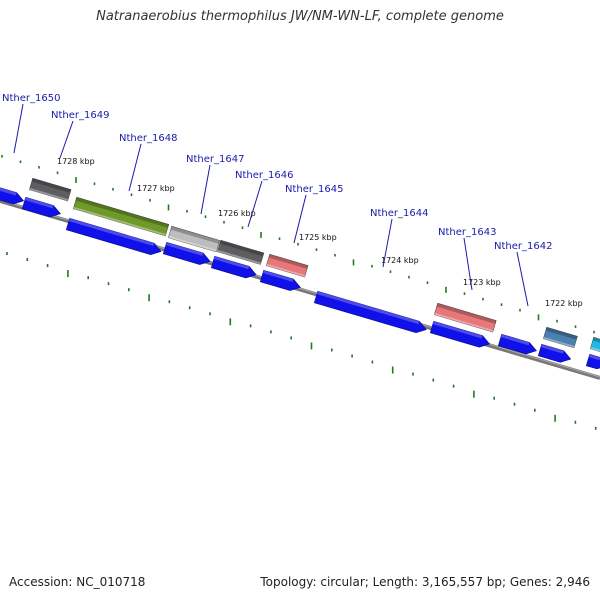  I want to click on gene-label: Nther_1645, so click(314, 189).